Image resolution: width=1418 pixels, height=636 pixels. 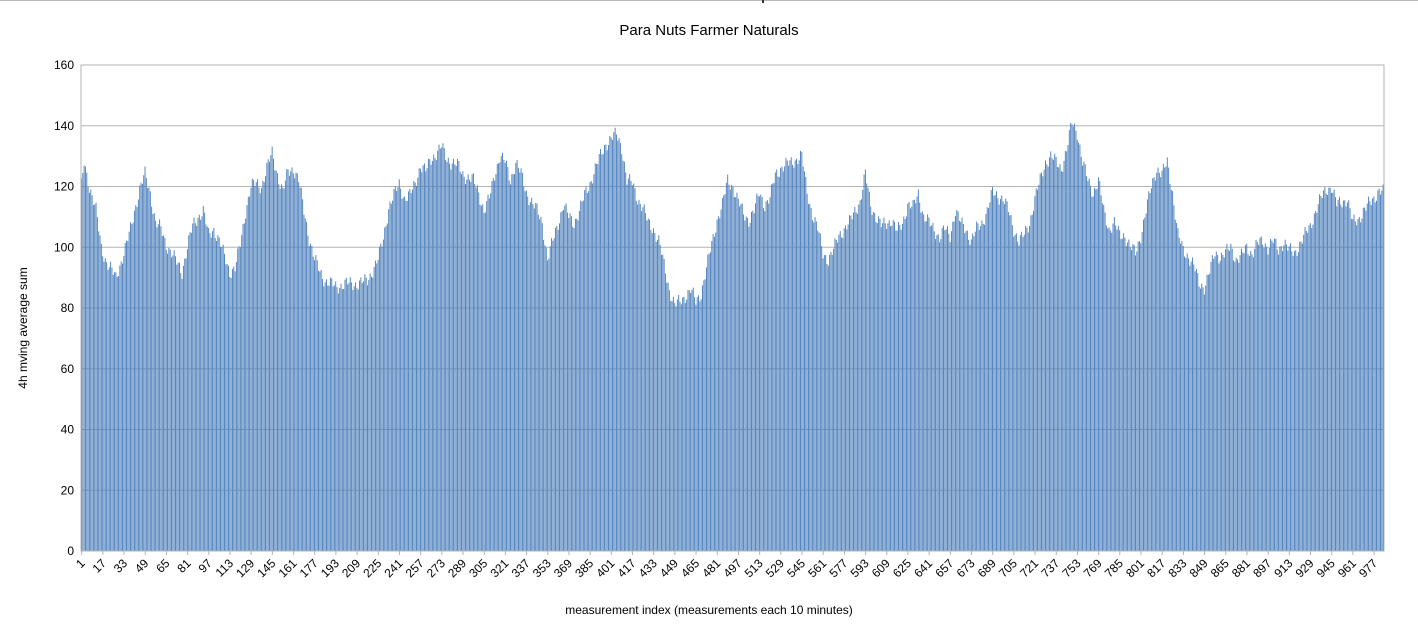 I want to click on x-tick-161: 161, so click(x=288, y=568).